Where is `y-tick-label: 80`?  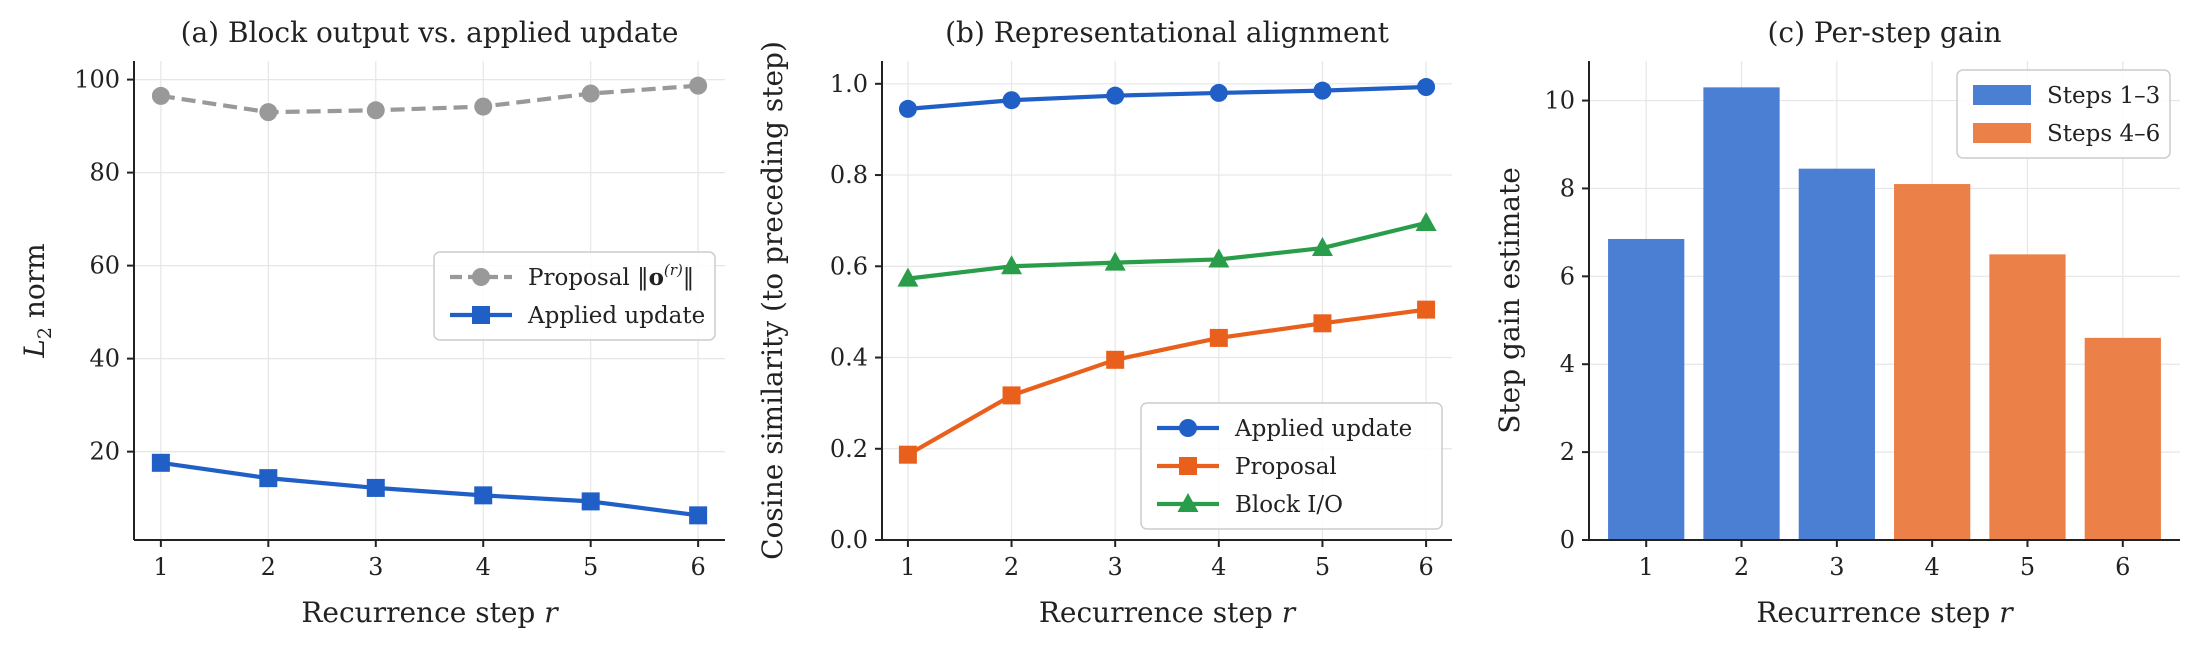 y-tick-label: 80 is located at coordinates (104, 173).